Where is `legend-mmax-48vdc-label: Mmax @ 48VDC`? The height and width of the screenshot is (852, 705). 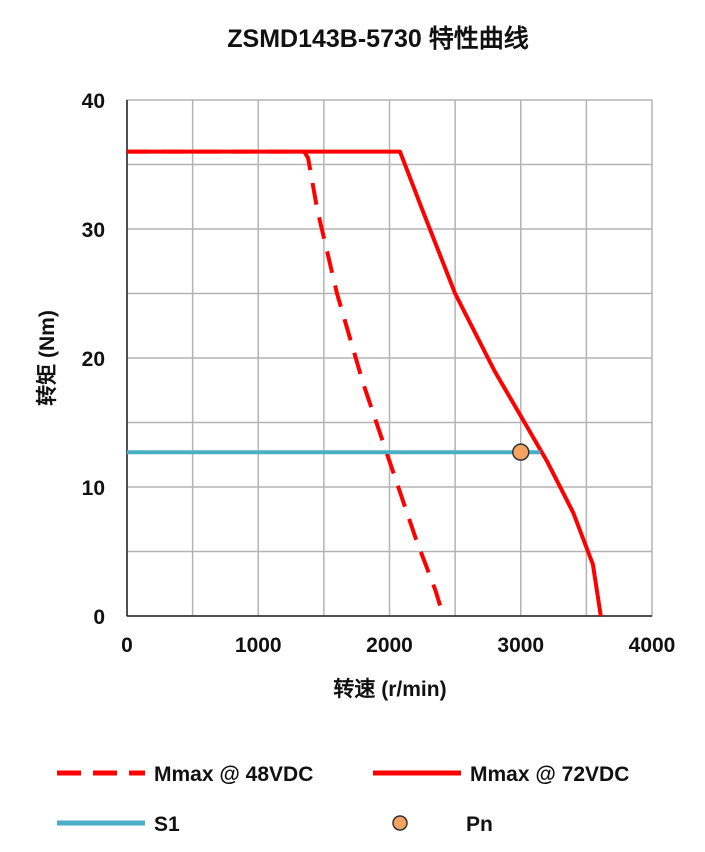 legend-mmax-48vdc-label: Mmax @ 48VDC is located at coordinates (233, 774).